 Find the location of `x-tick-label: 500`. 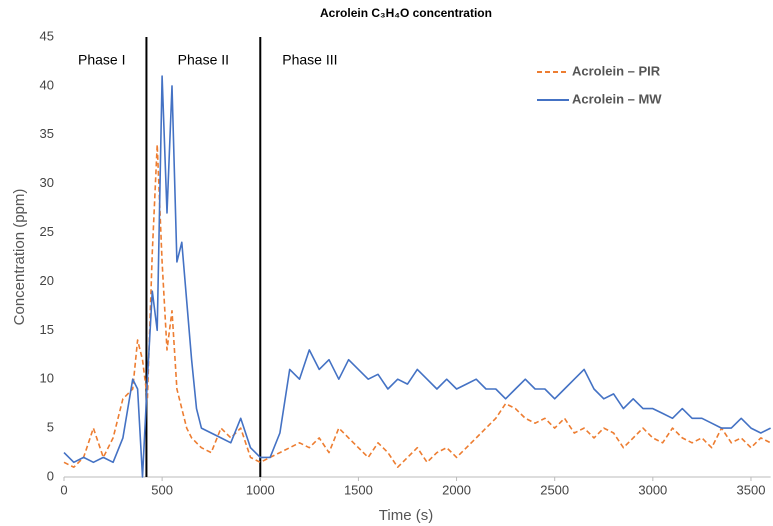

x-tick-label: 500 is located at coordinates (162, 489).